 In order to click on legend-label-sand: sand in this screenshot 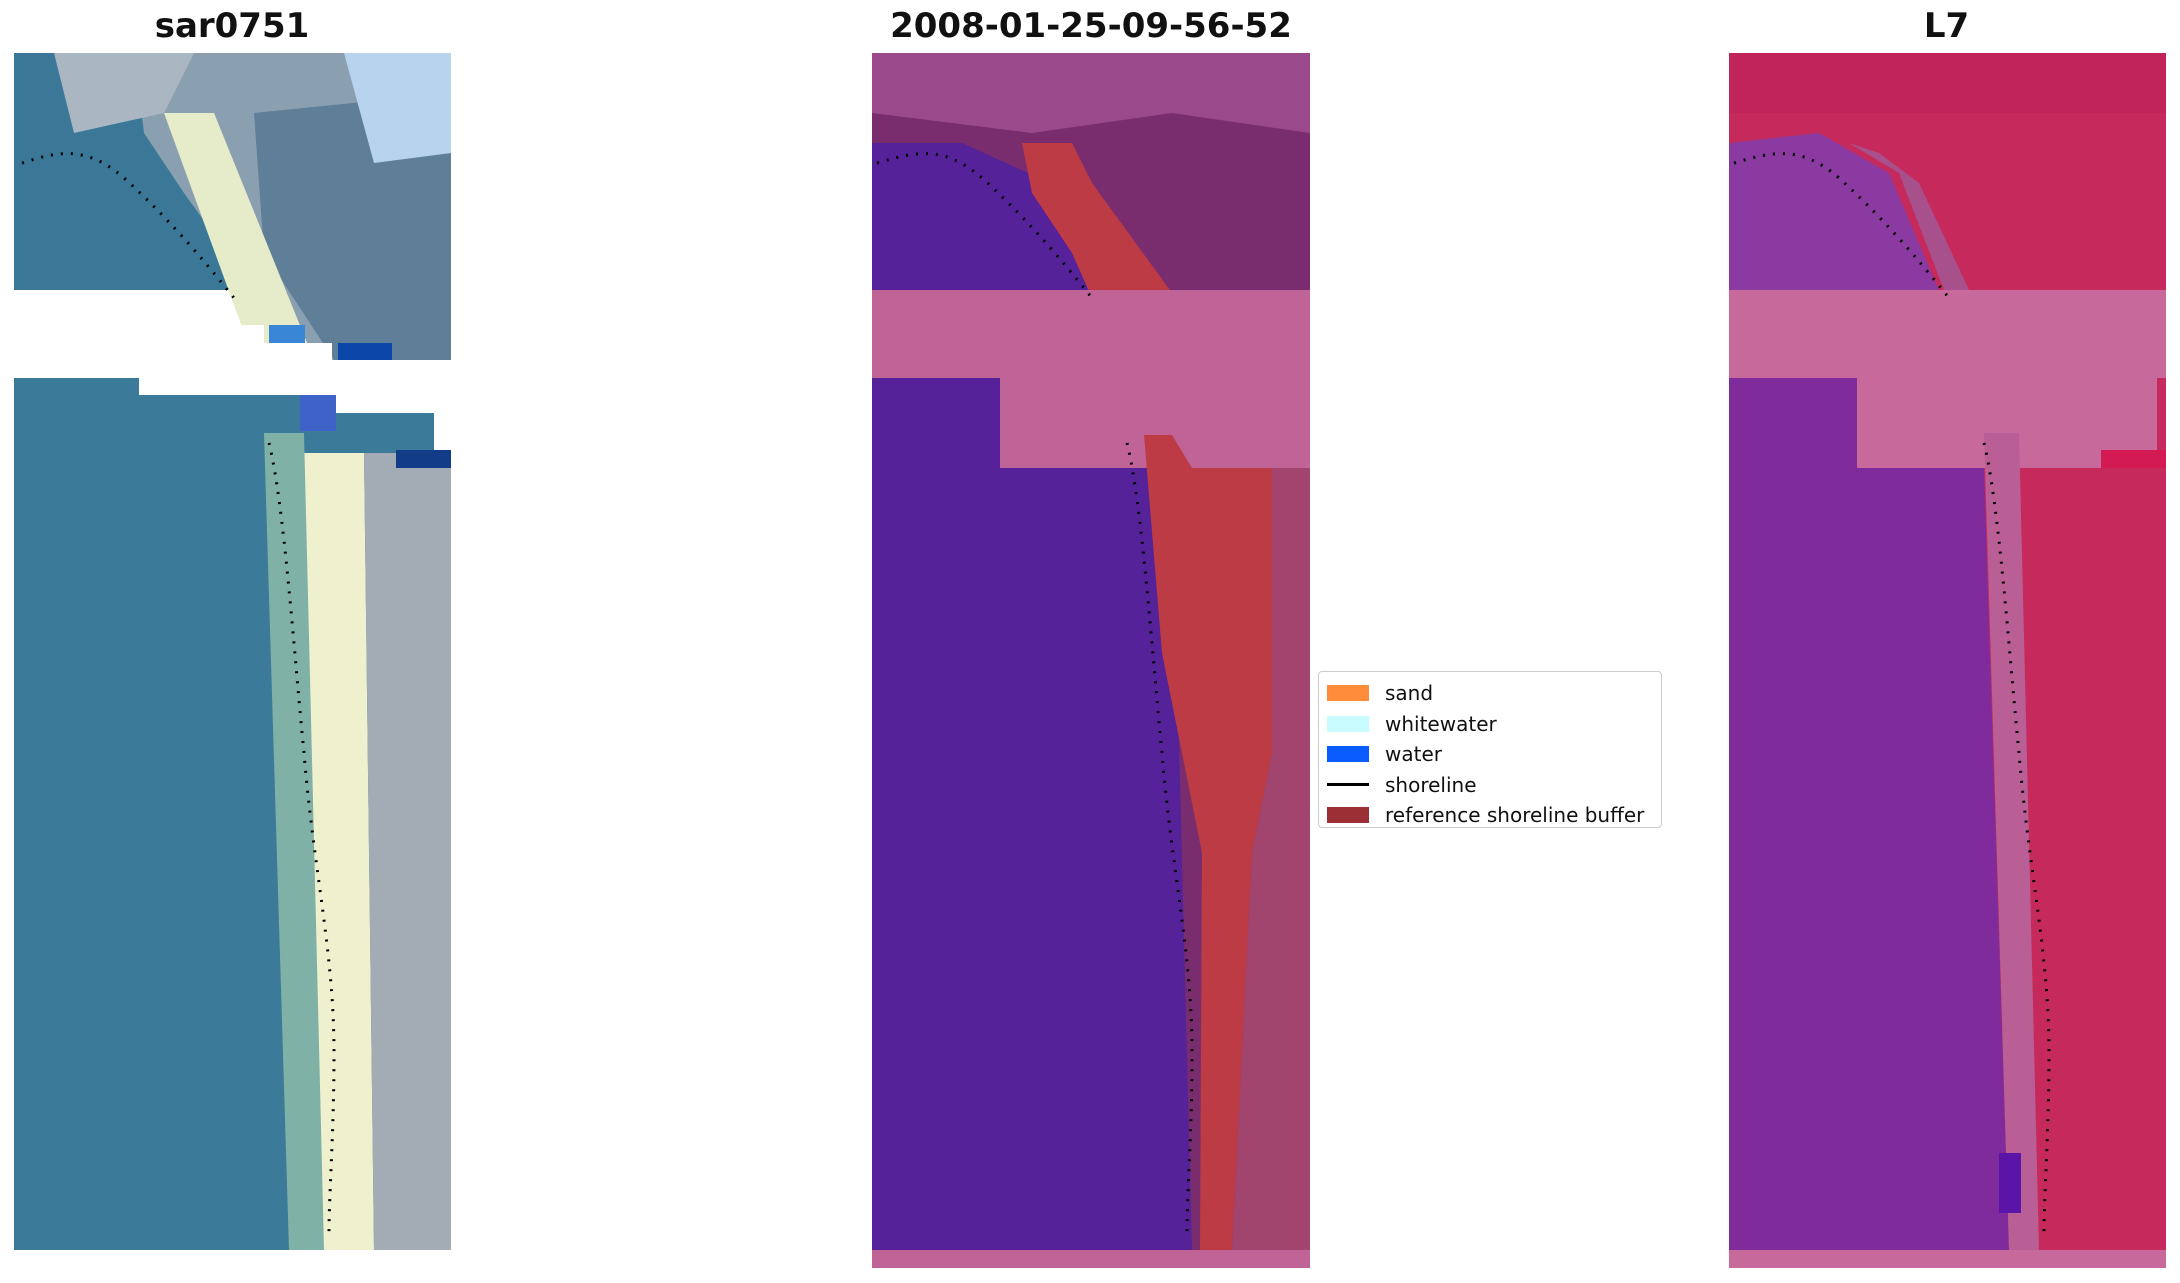, I will do `click(1409, 693)`.